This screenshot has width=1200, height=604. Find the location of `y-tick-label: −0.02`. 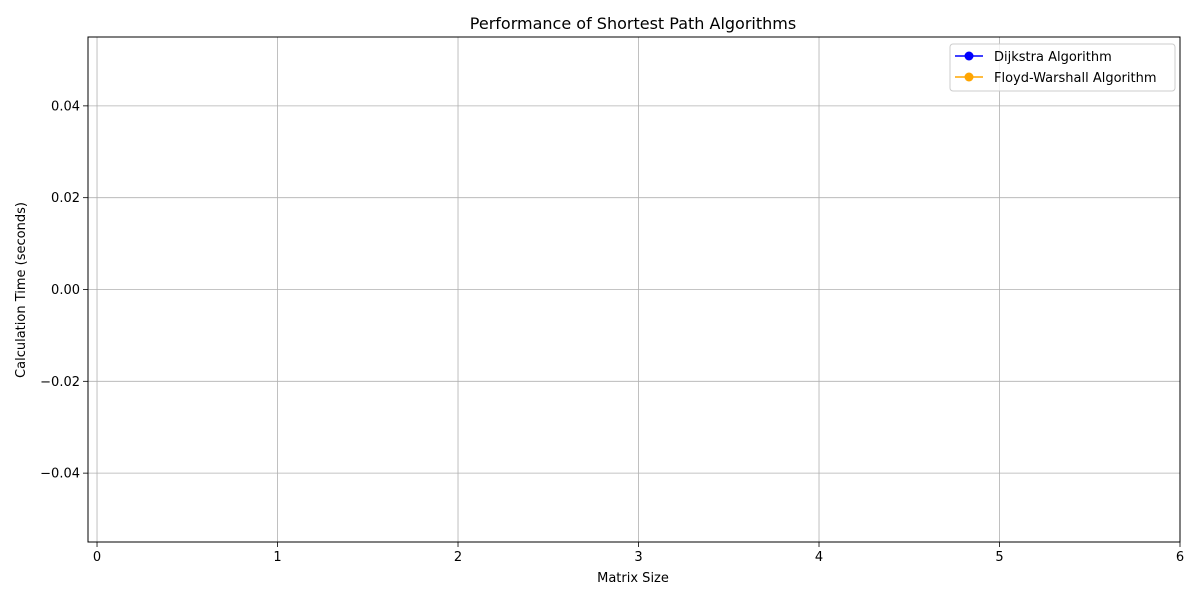

y-tick-label: −0.02 is located at coordinates (60, 382).